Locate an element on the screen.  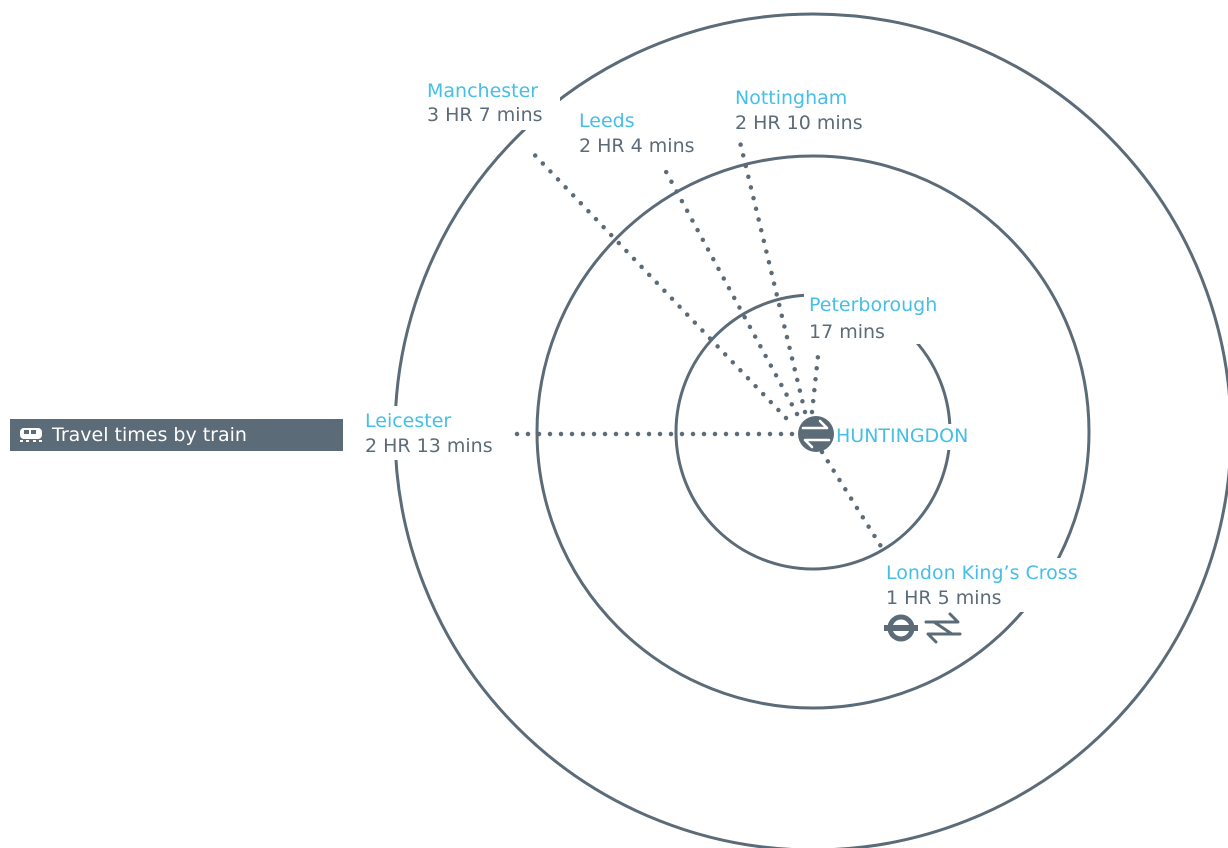
national-rail-arrows is located at coordinates (816, 434).